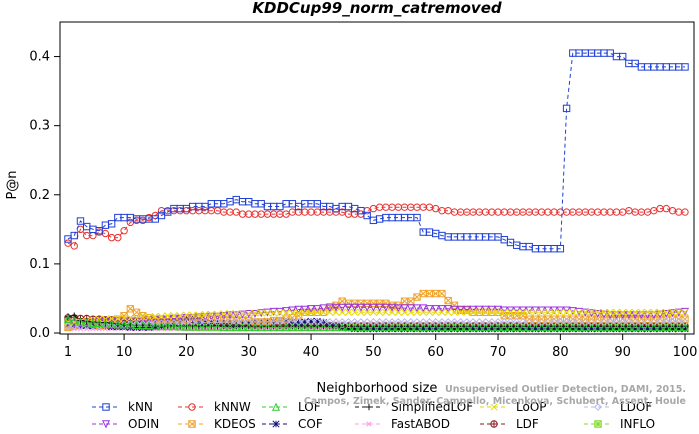 The height and width of the screenshot is (434, 699). Describe the element at coordinates (498, 352) in the screenshot. I see `x-tick-label: 70` at that location.